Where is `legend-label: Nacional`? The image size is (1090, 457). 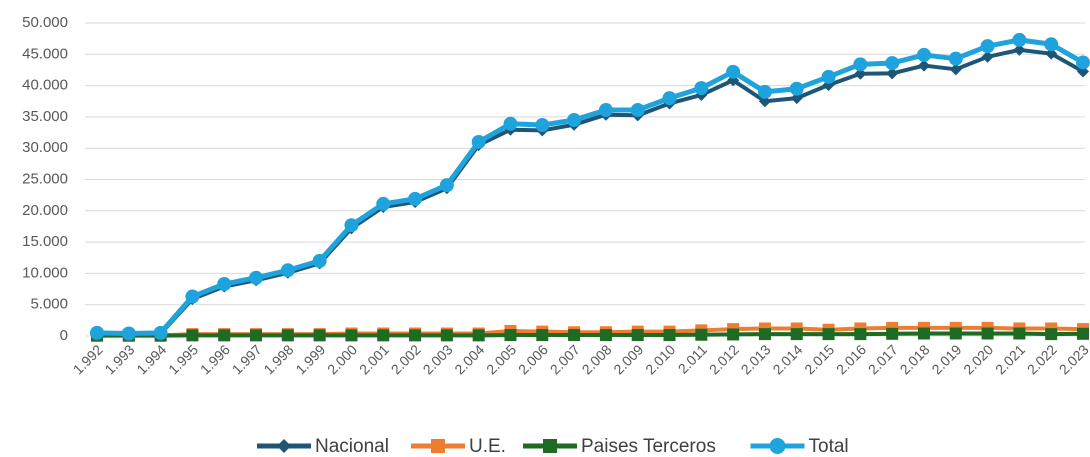
legend-label: Nacional is located at coordinates (352, 446).